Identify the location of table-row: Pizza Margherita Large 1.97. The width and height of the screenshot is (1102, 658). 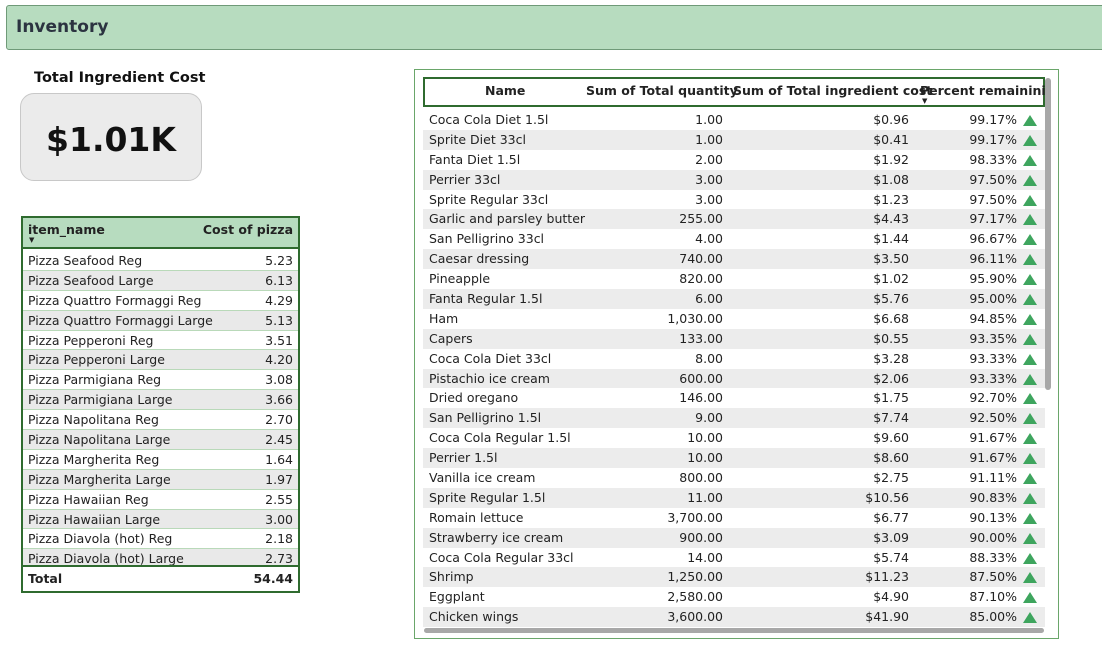
(160, 479).